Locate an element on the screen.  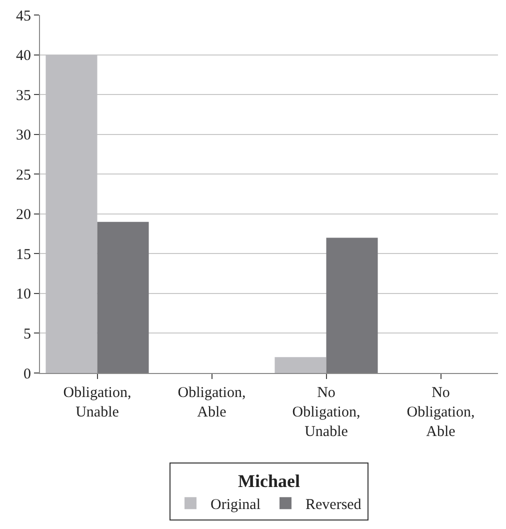
y-tick-label: 20 is located at coordinates (23, 215).